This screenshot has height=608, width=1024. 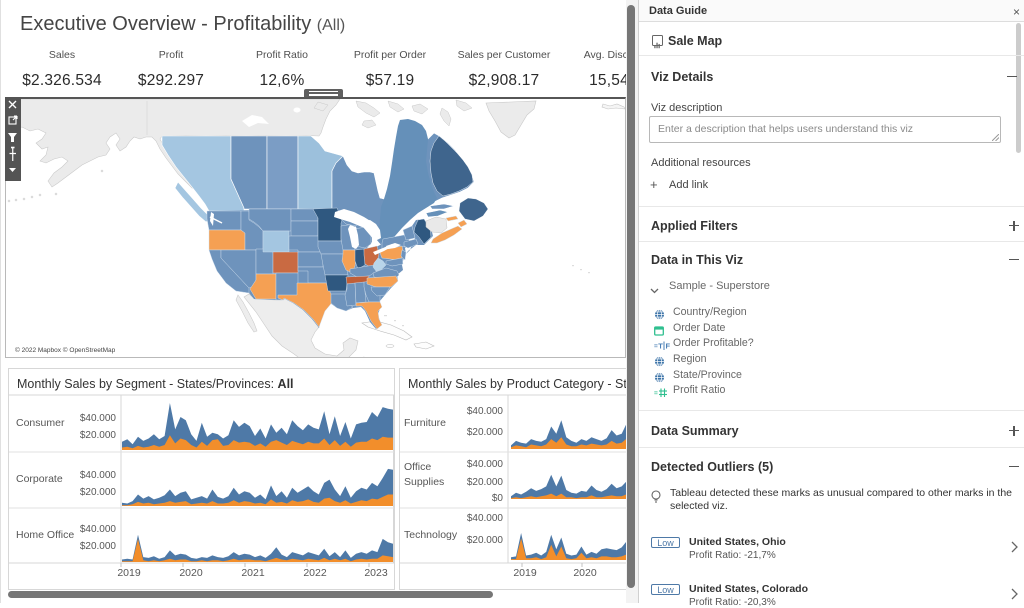 I want to click on svg-text: Home Office, so click(x=45, y=535).